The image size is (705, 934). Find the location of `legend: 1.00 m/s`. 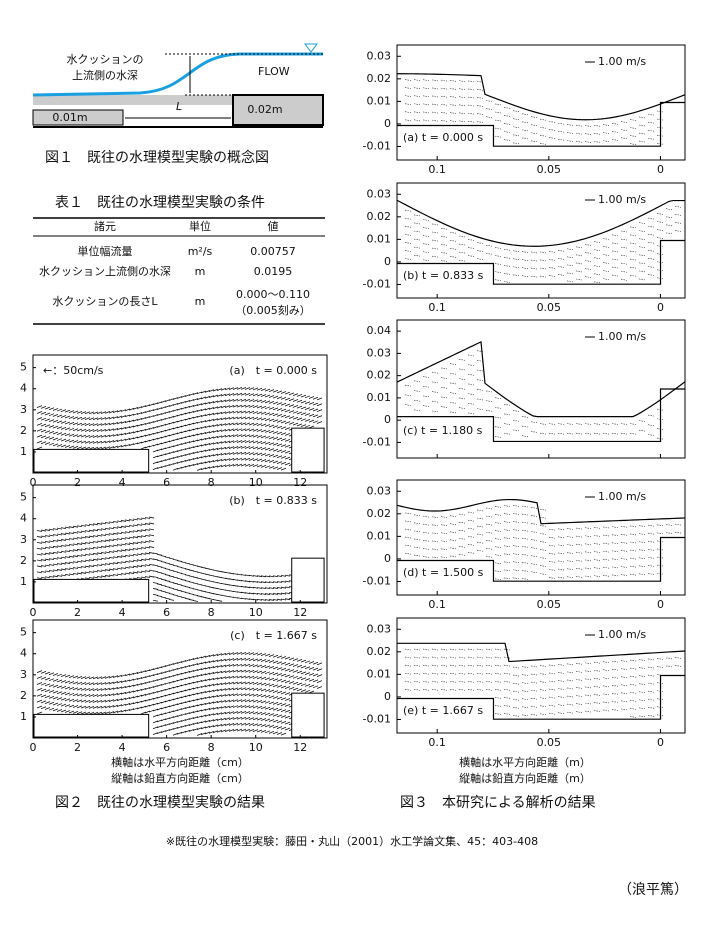

legend: 1.00 m/s is located at coordinates (622, 336).